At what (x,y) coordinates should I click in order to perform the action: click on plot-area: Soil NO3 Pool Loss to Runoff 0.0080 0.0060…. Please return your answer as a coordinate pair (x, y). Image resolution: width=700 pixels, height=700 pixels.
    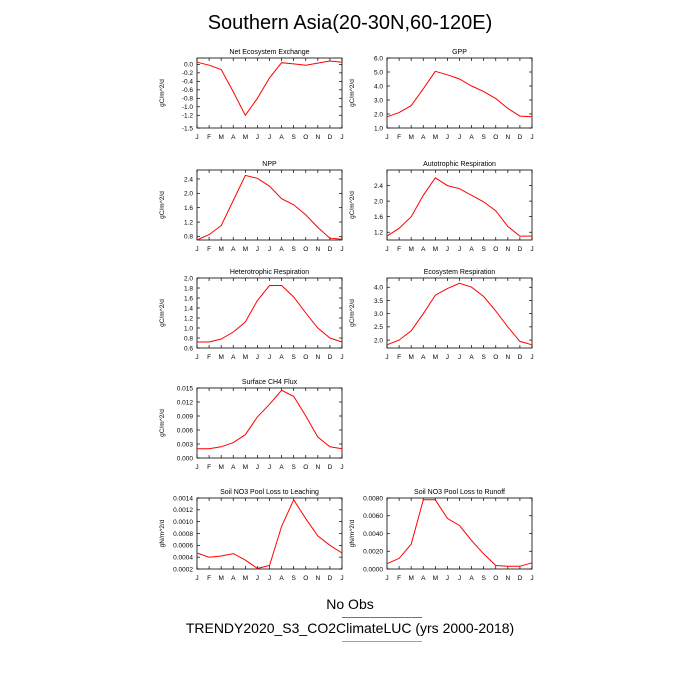
    Looking at the image, I should click on (441, 535).